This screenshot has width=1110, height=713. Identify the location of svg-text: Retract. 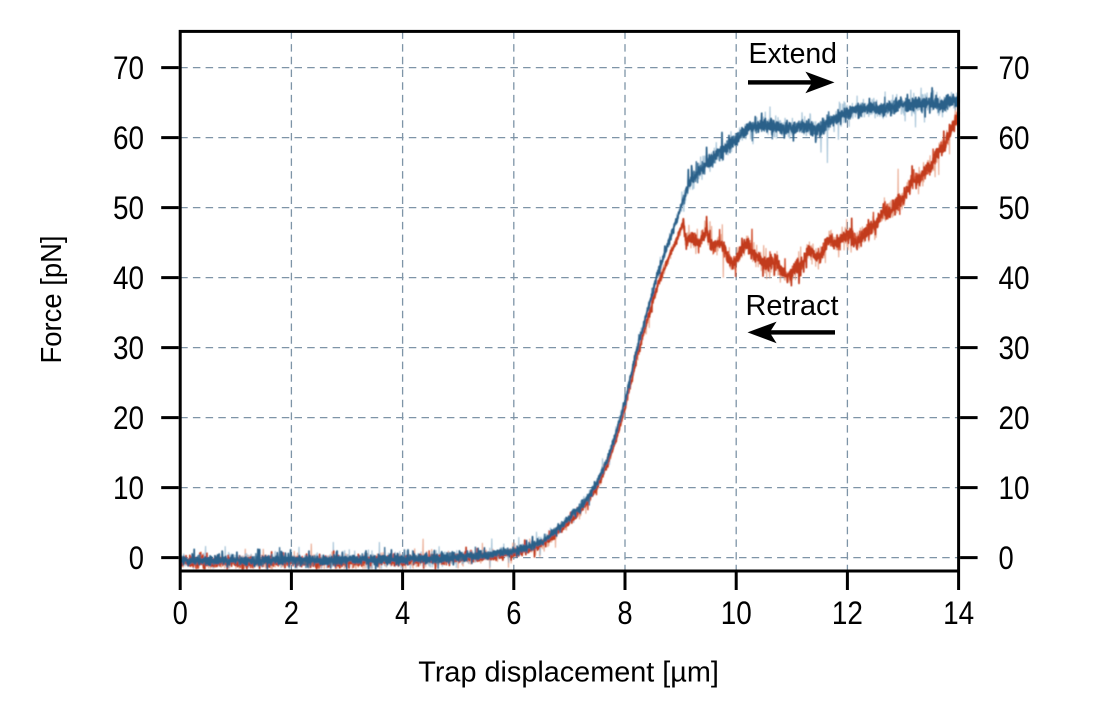
(792, 306).